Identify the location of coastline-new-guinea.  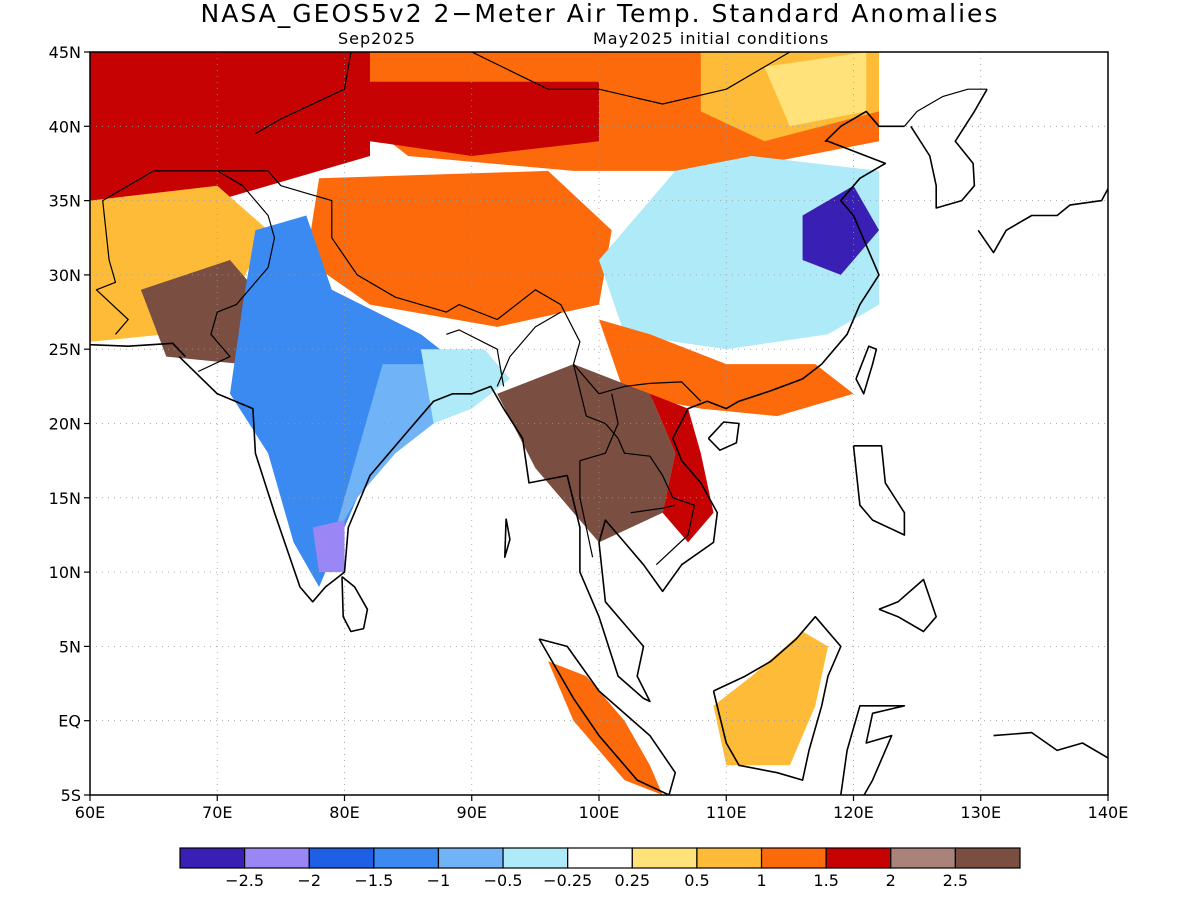
(1050, 745).